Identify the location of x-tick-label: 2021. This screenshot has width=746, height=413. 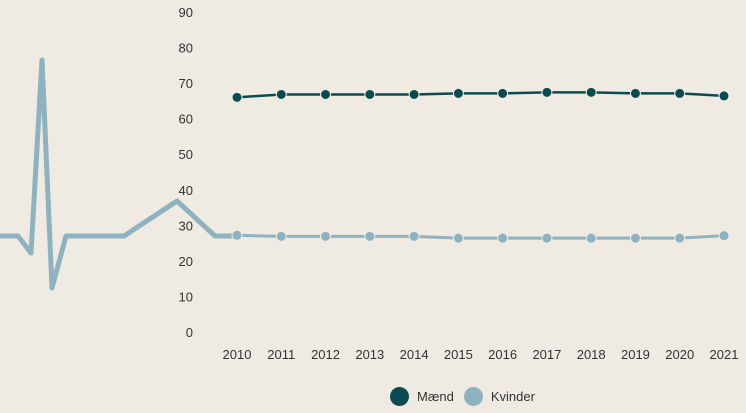
(724, 354).